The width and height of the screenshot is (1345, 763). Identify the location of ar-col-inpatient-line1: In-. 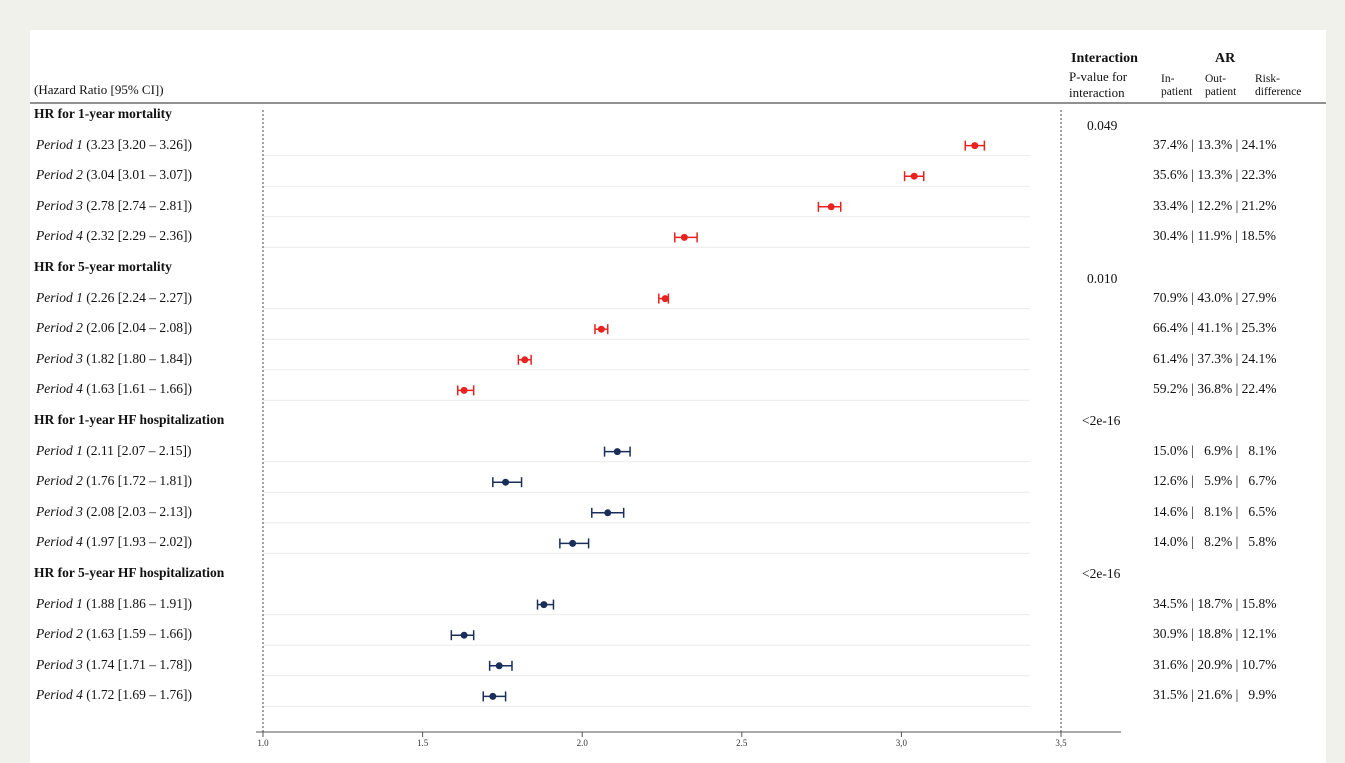
(1168, 79).